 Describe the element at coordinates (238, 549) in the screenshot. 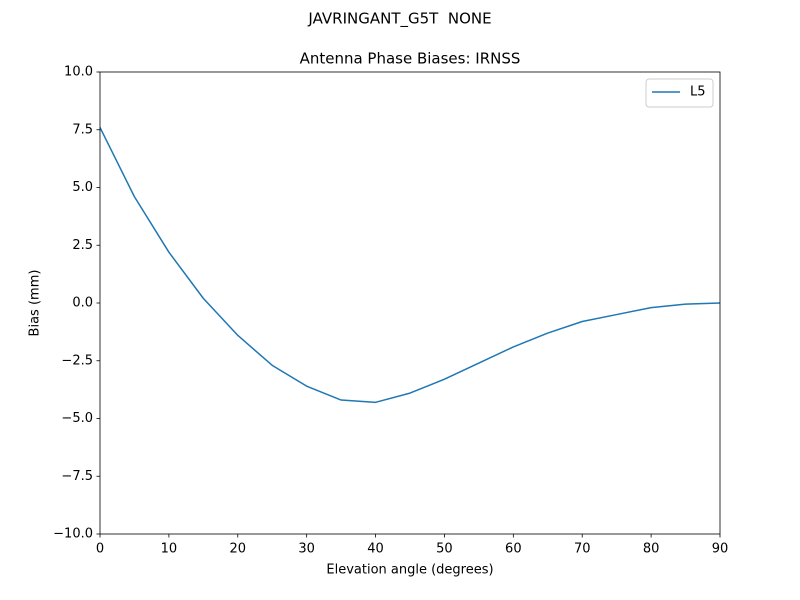

I see `x-tick-label: 20` at that location.